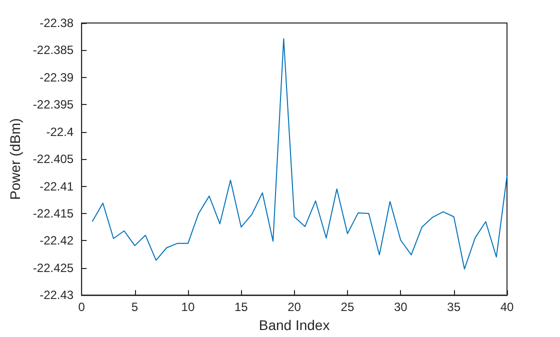 This screenshot has height=337, width=560. What do you see at coordinates (57, 77) in the screenshot?
I see `y-tick-label: -22.39` at bounding box center [57, 77].